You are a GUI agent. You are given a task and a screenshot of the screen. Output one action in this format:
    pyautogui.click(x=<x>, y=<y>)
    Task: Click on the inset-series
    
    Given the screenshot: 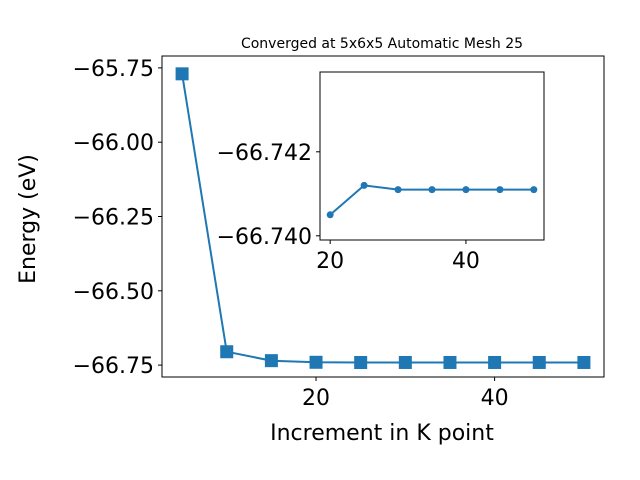 What is the action you would take?
    pyautogui.click(x=432, y=200)
    